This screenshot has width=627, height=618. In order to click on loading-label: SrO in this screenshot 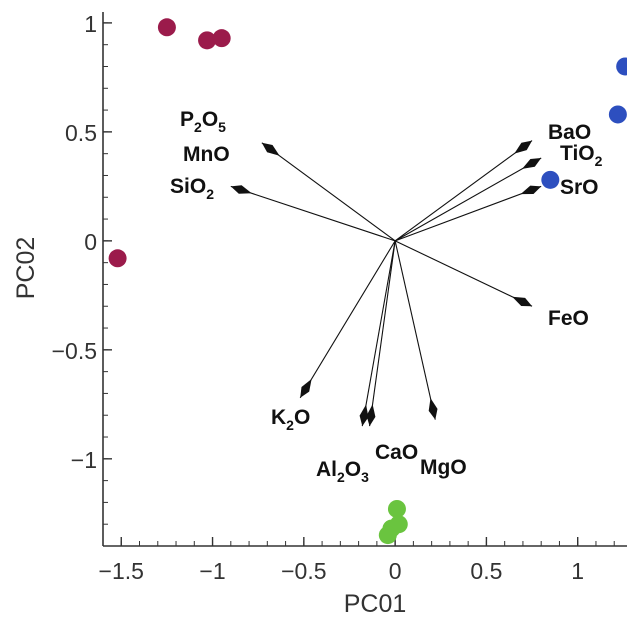, I will do `click(579, 187)`.